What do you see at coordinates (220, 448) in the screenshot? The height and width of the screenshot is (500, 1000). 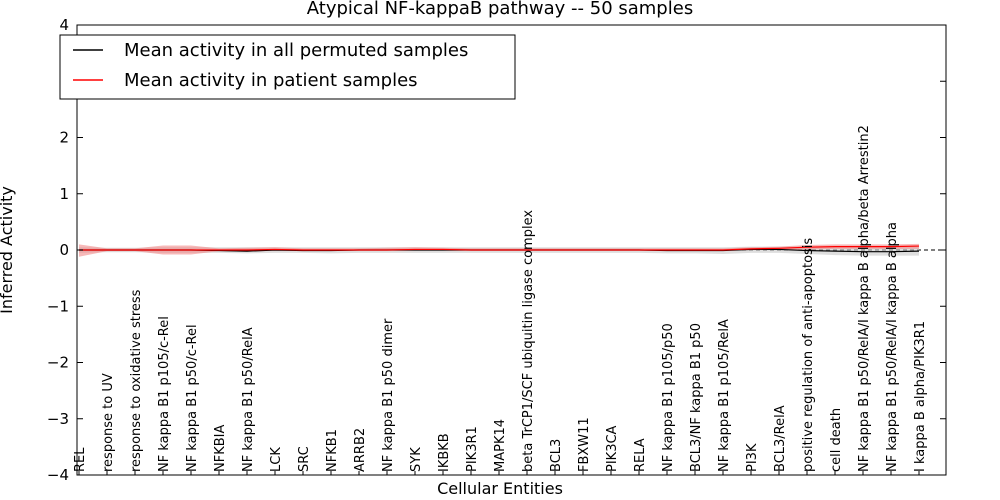 I see `x-tick-label: NFKBIA` at bounding box center [220, 448].